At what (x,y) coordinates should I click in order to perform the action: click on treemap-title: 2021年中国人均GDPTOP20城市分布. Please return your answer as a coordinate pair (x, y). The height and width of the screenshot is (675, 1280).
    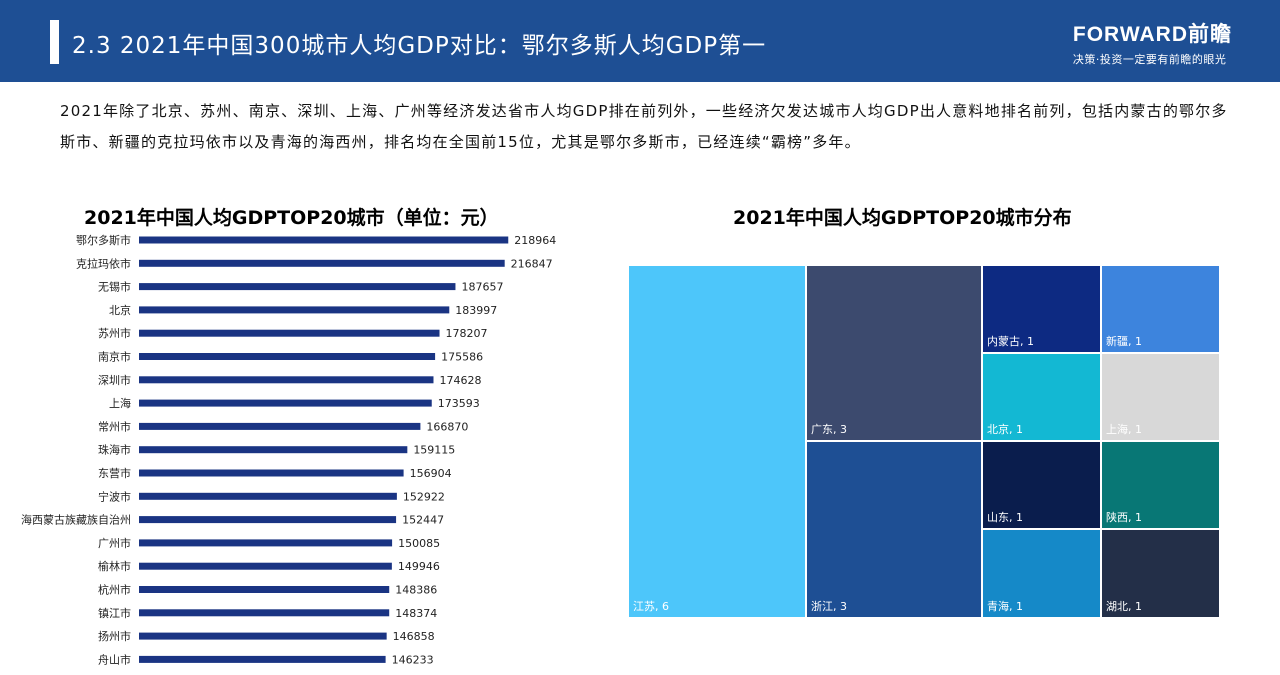
    Looking at the image, I should click on (902, 218).